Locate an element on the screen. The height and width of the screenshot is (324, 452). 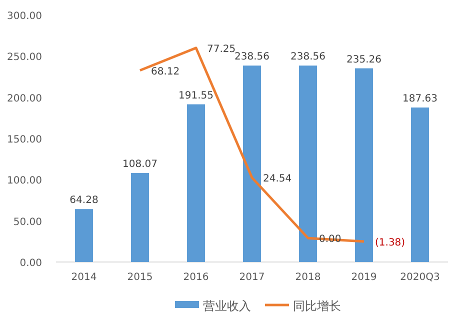
data-label: 64.28 is located at coordinates (84, 200).